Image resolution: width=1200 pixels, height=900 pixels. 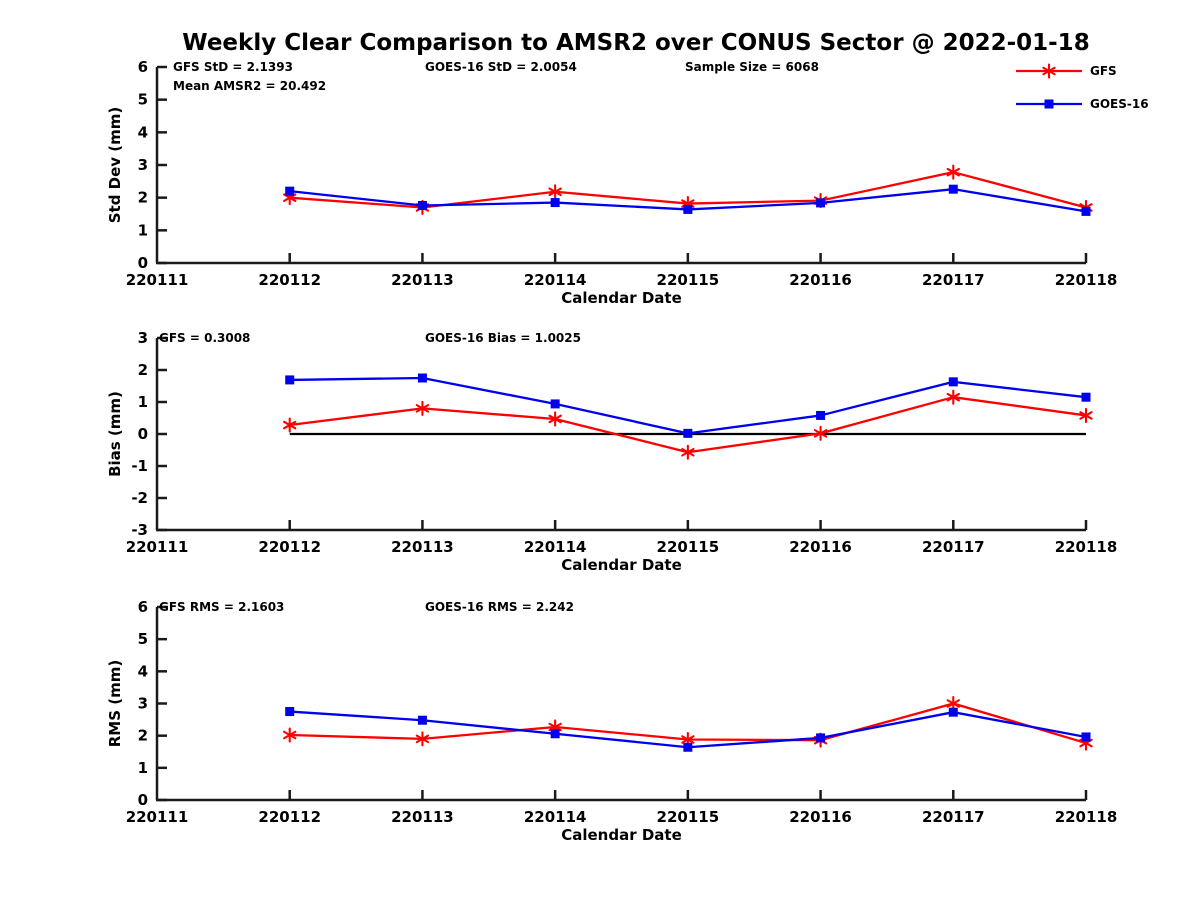 I want to click on legend-label-goes16: GOES-16, so click(x=1119, y=104).